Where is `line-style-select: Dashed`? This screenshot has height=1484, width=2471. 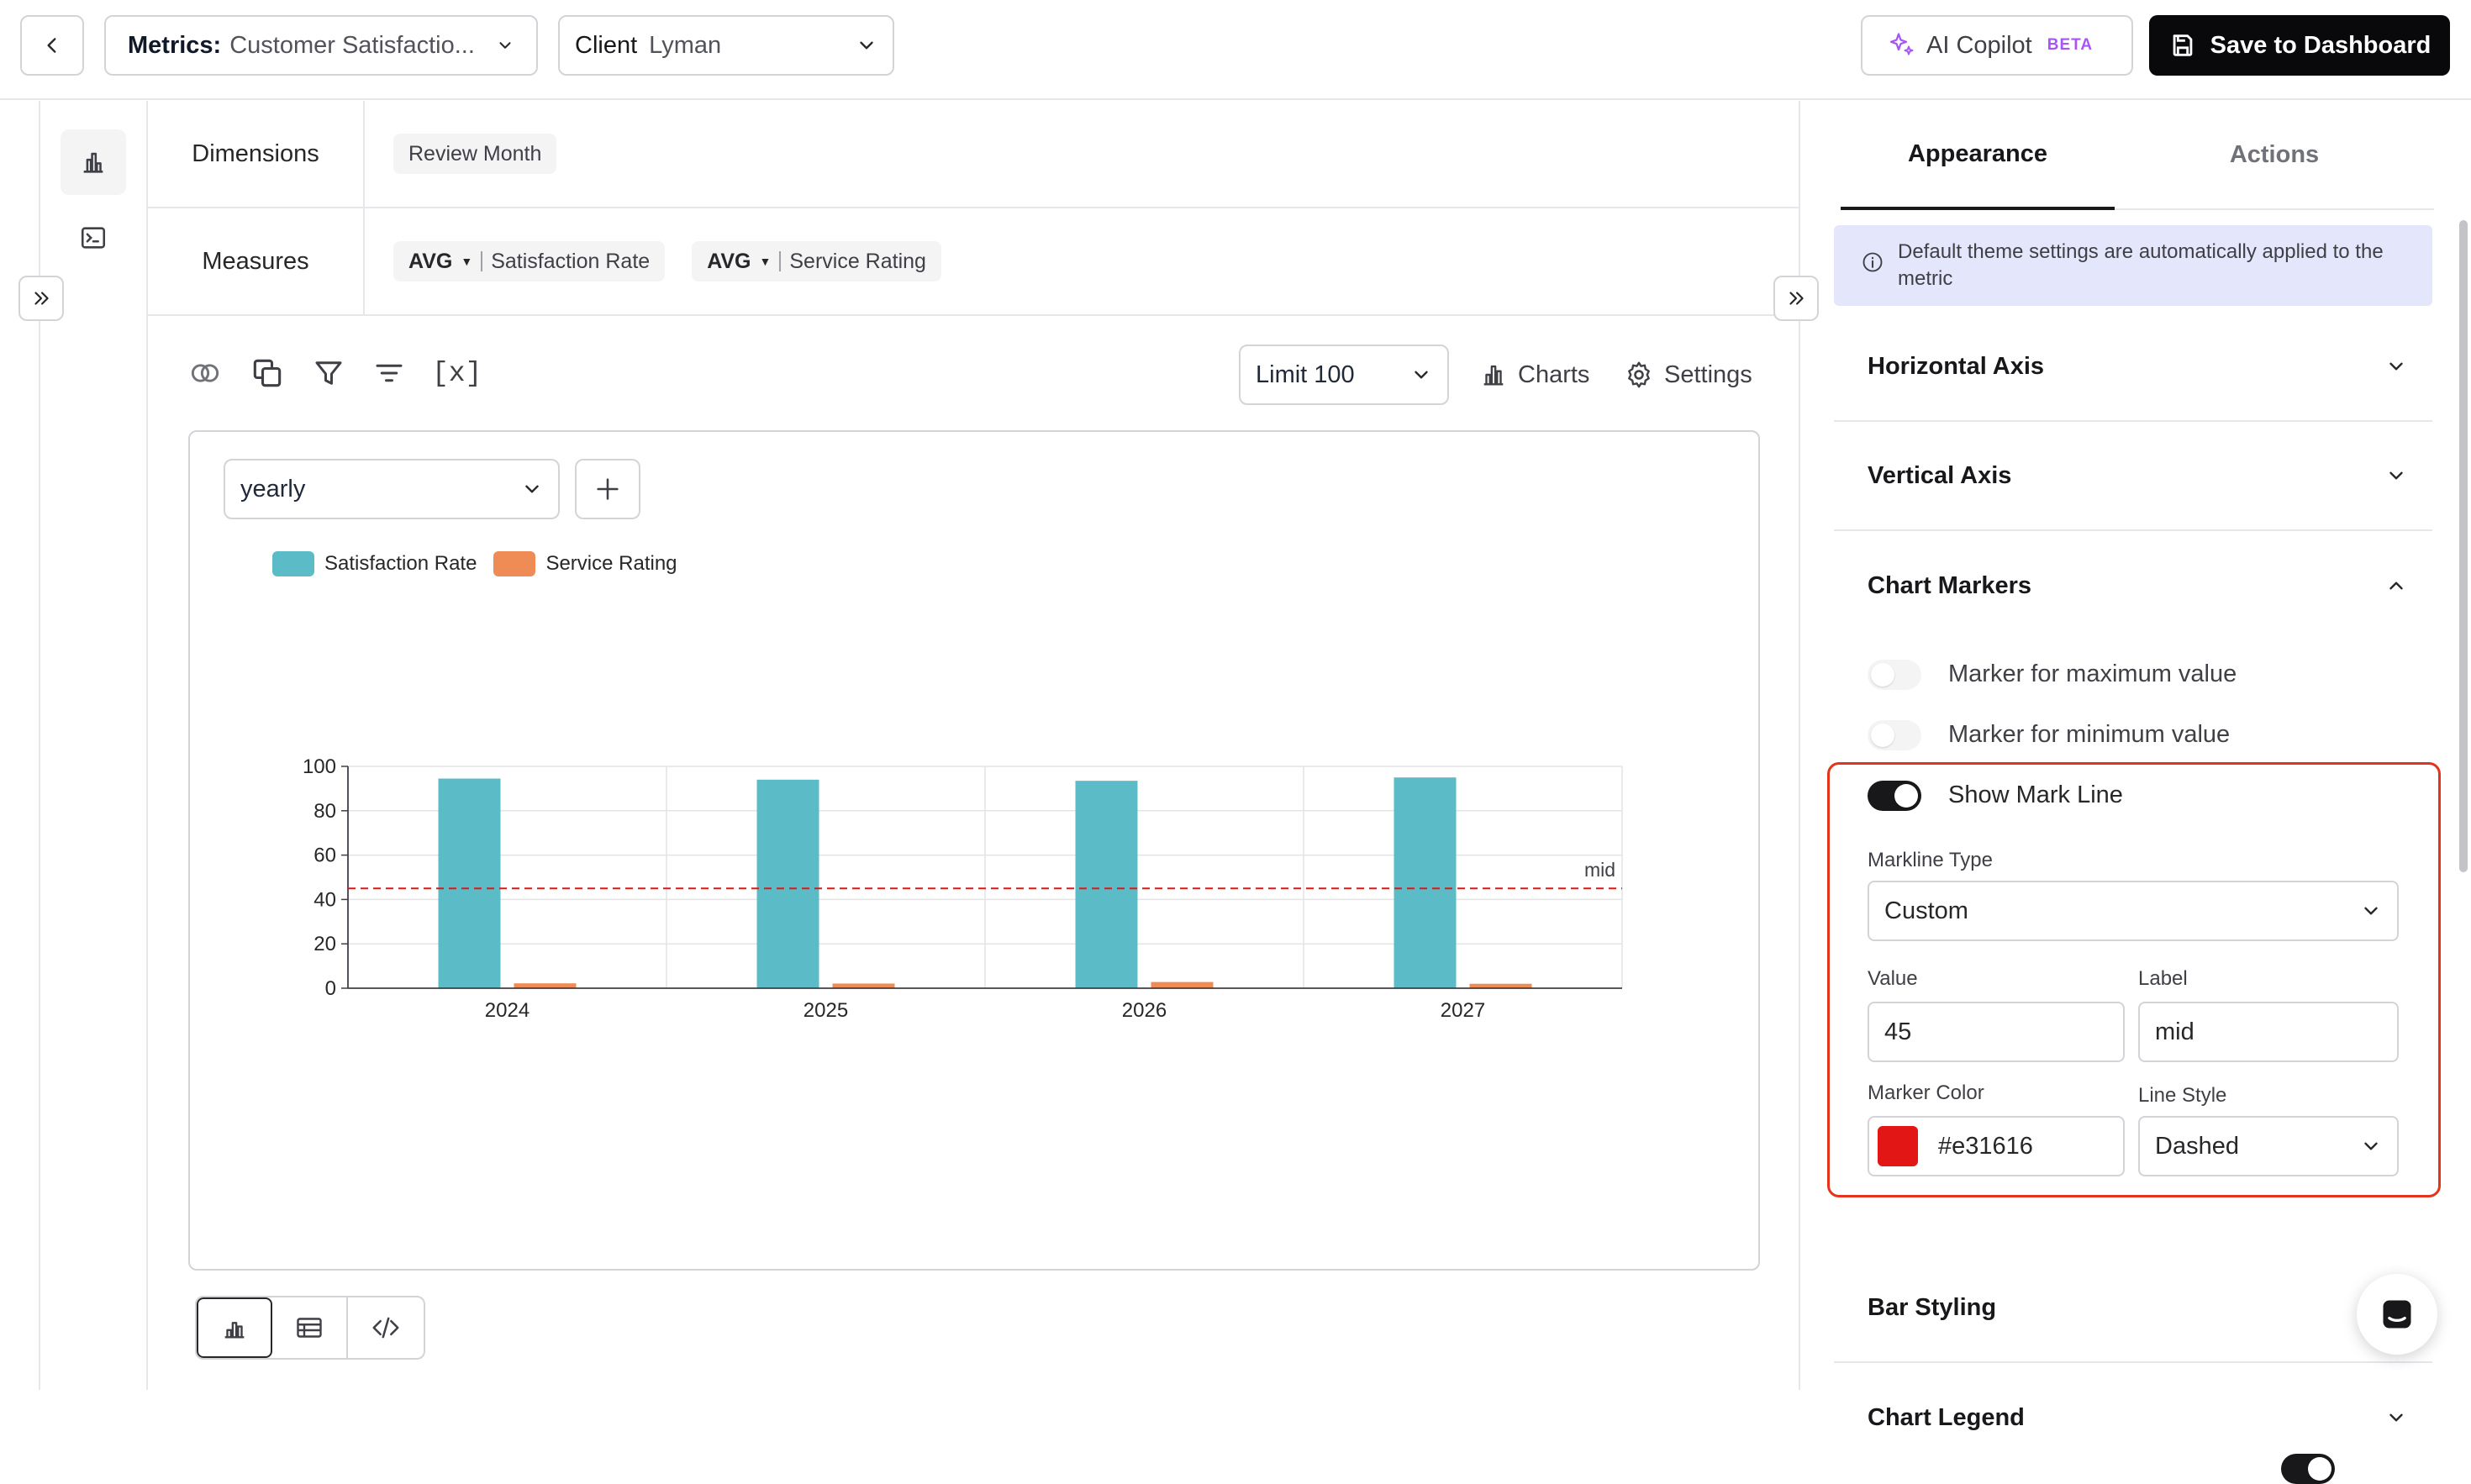
line-style-select: Dashed is located at coordinates (2268, 1146).